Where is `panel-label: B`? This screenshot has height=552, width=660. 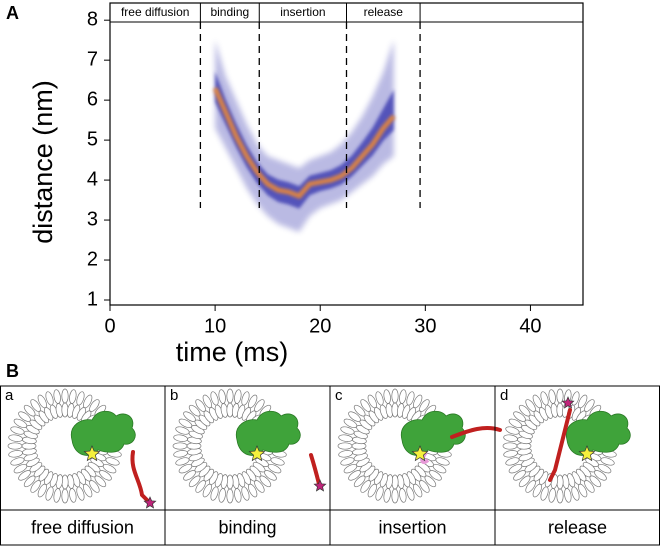
panel-label: B is located at coordinates (12, 371).